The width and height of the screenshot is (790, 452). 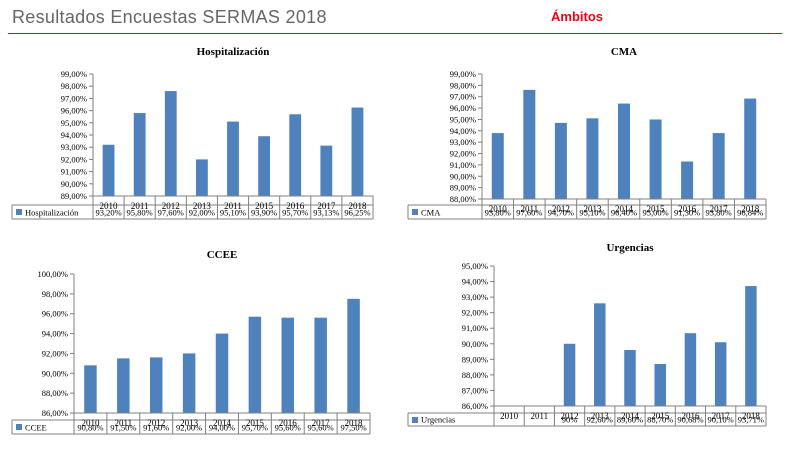 What do you see at coordinates (222, 428) in the screenshot?
I see `data-label: 94,00%` at bounding box center [222, 428].